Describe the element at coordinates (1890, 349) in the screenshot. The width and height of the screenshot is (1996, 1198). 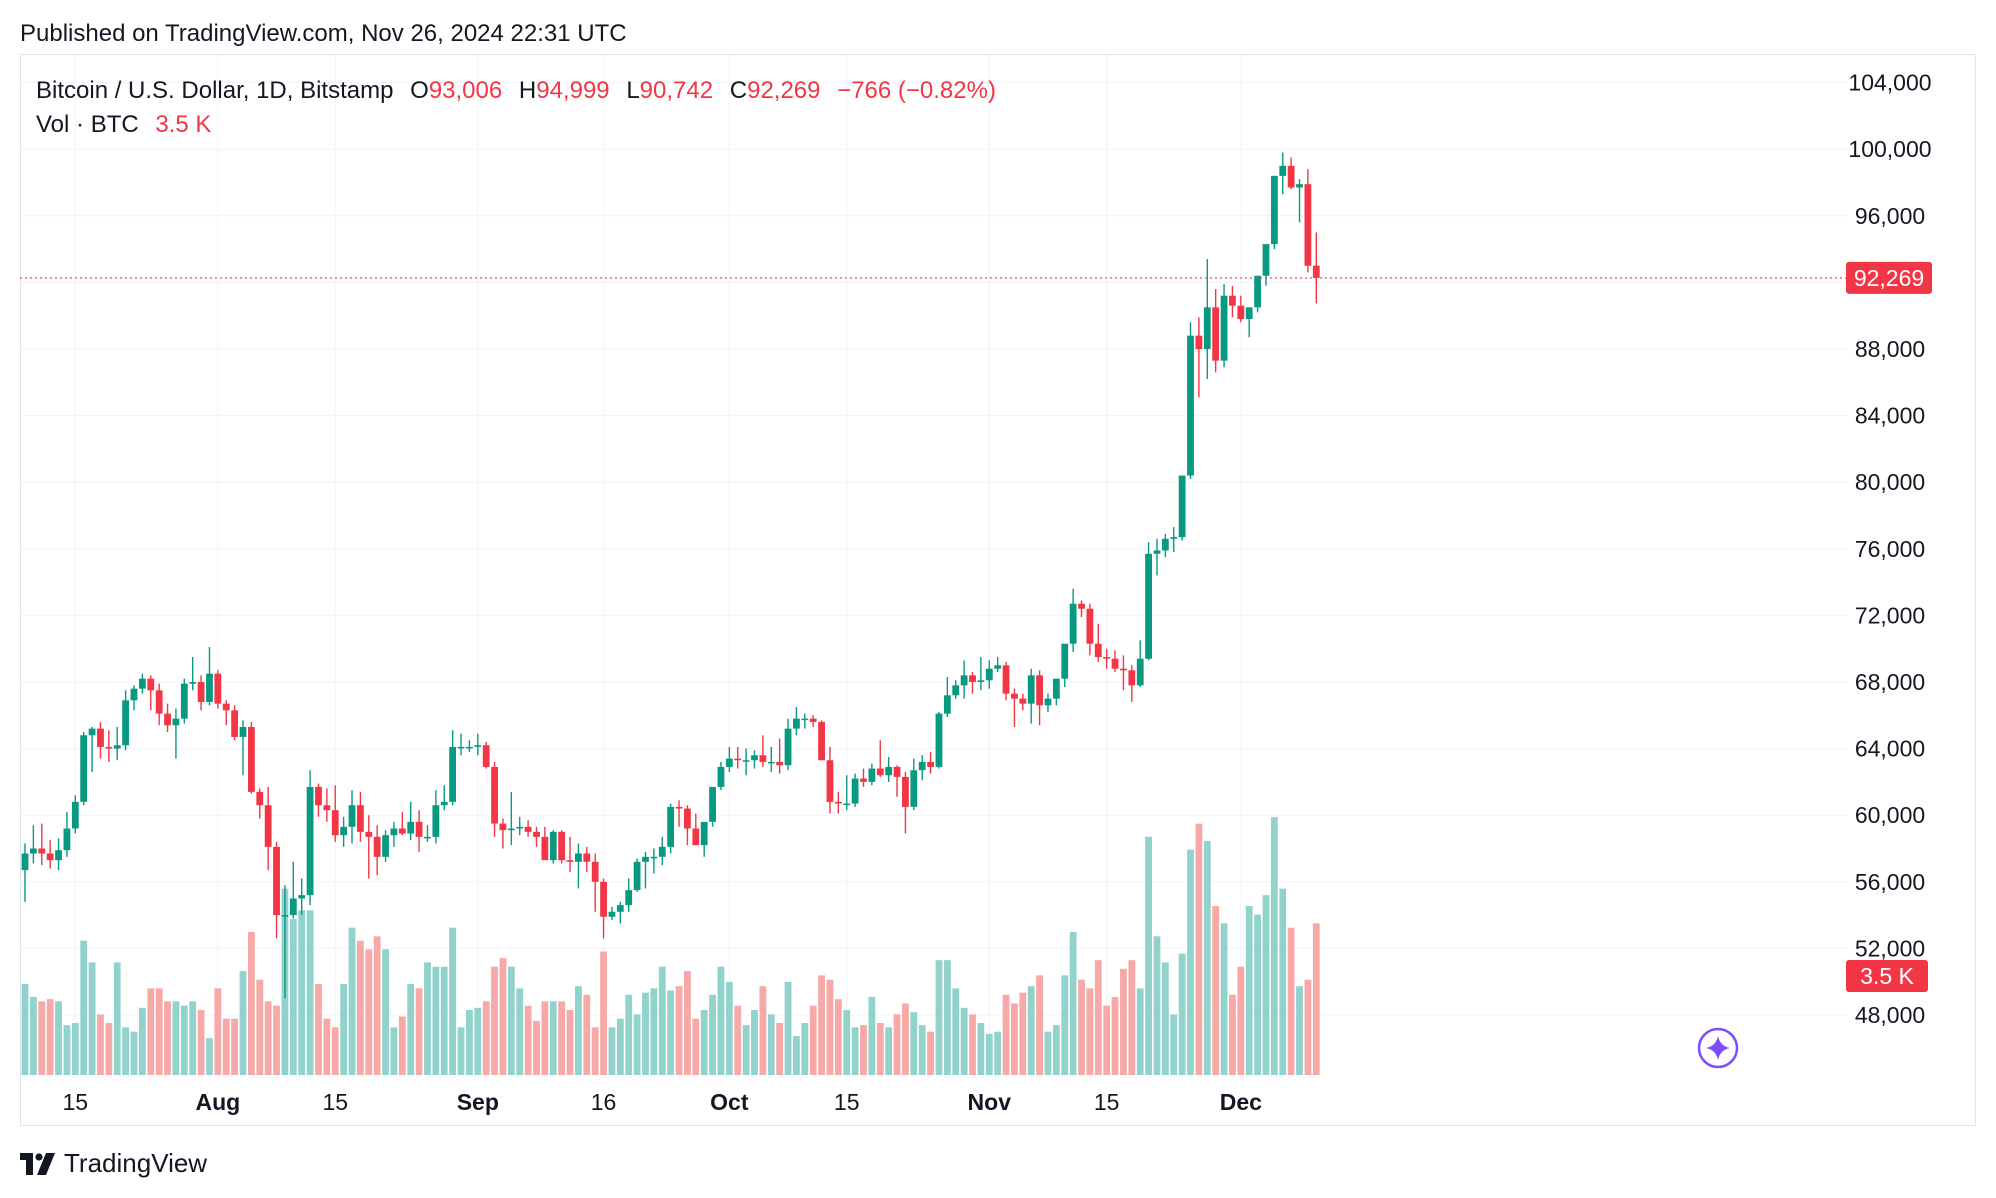
I see `y-axis-tick-label: 88,000` at that location.